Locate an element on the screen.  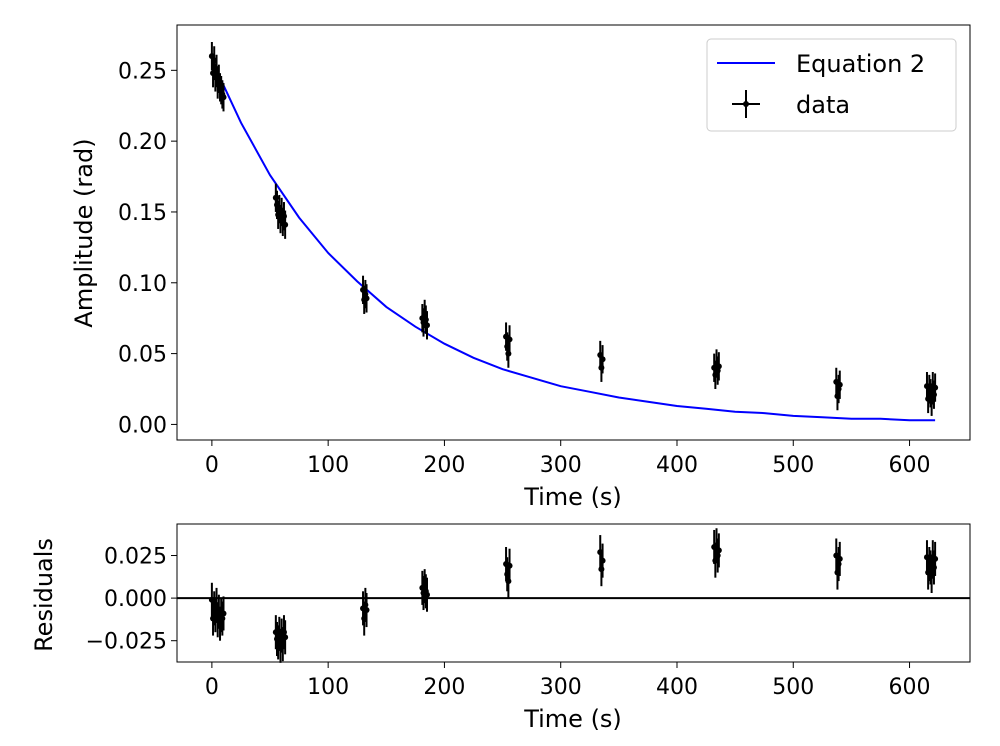
y-tick-label: 0.00 is located at coordinates (142, 425).